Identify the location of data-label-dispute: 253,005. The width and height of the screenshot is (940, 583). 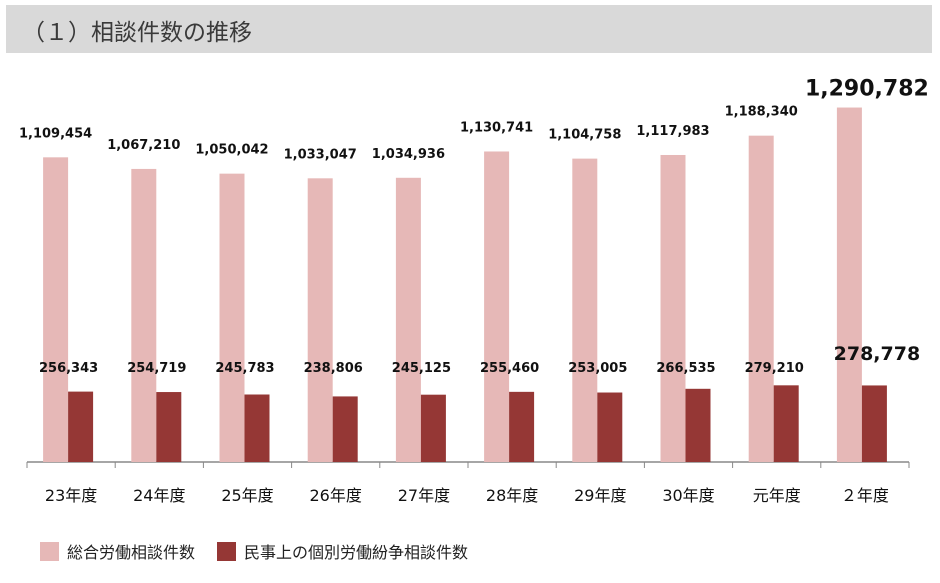
(597, 368).